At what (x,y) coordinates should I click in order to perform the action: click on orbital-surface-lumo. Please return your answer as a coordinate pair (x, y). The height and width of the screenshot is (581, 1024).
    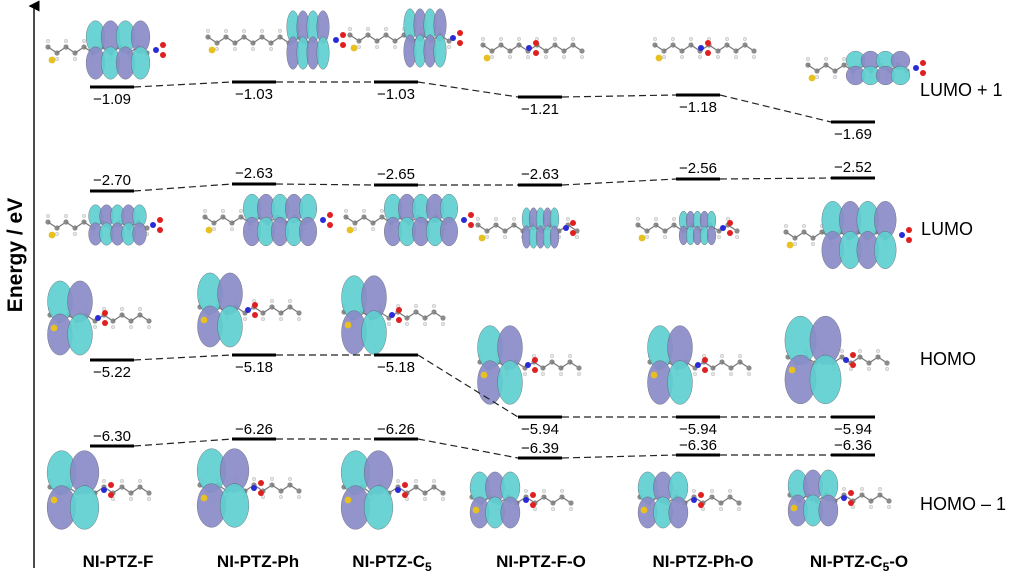
    Looking at the image, I should click on (847, 235).